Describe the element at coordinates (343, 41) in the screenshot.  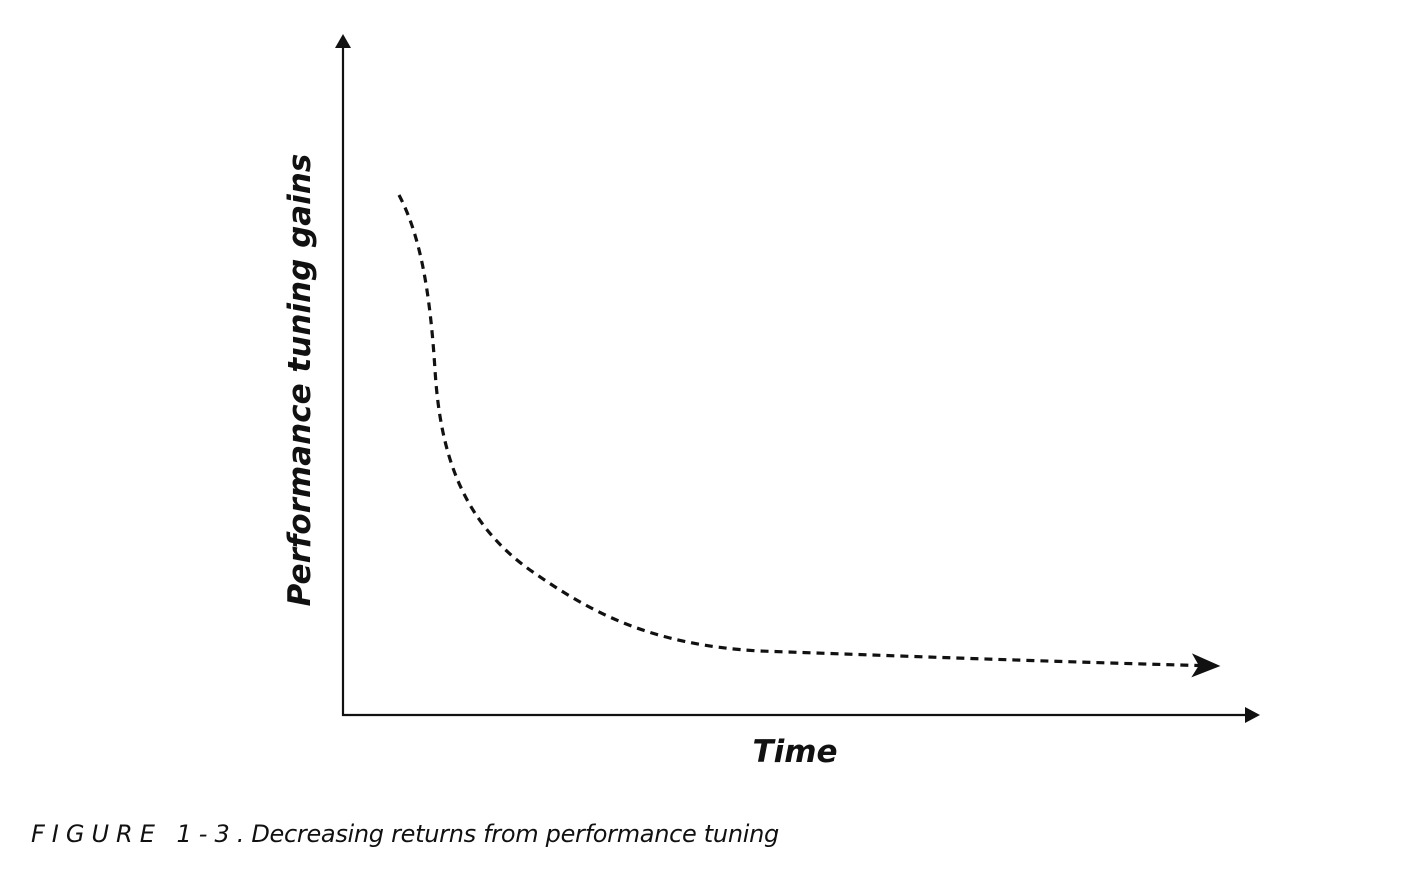
I see `y-axis-arrowhead` at that location.